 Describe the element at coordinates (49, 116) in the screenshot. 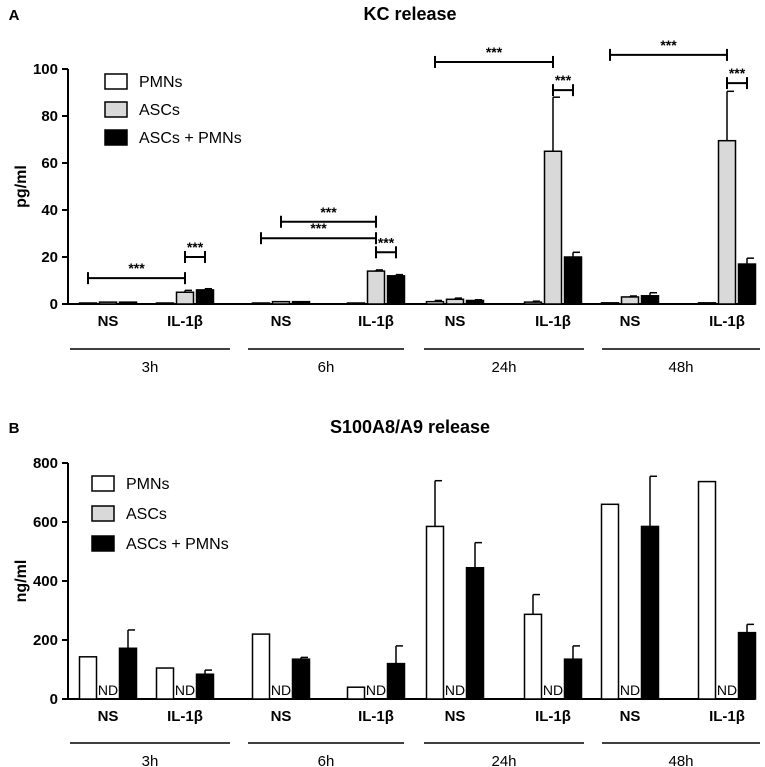

I see `y-tick-label: 80` at that location.